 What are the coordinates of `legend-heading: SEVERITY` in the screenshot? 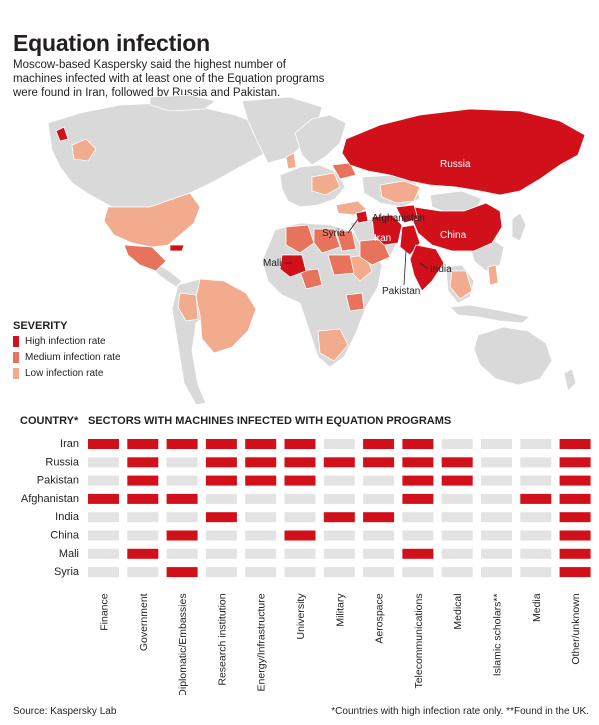 It's located at (40, 326).